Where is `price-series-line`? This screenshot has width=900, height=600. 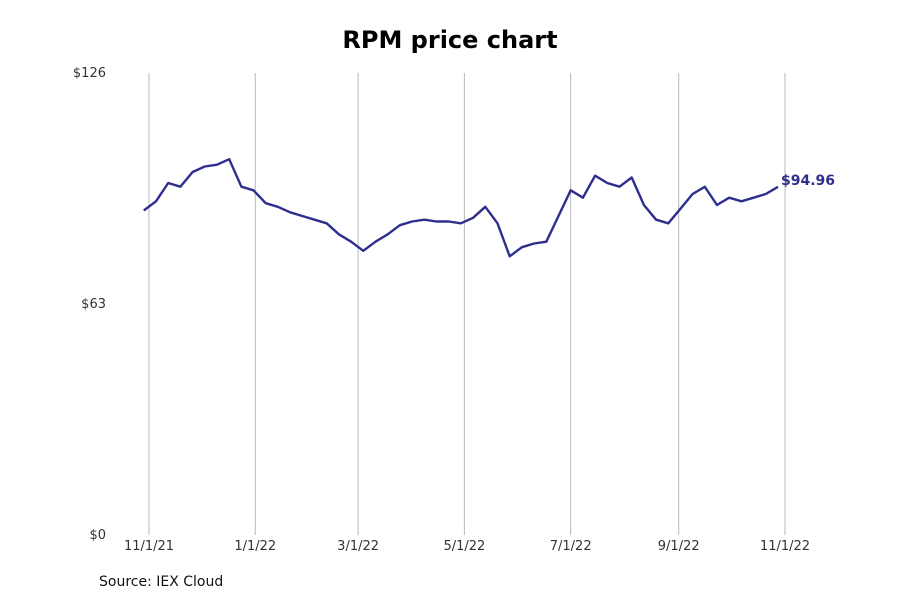
price-series-line is located at coordinates (461, 208).